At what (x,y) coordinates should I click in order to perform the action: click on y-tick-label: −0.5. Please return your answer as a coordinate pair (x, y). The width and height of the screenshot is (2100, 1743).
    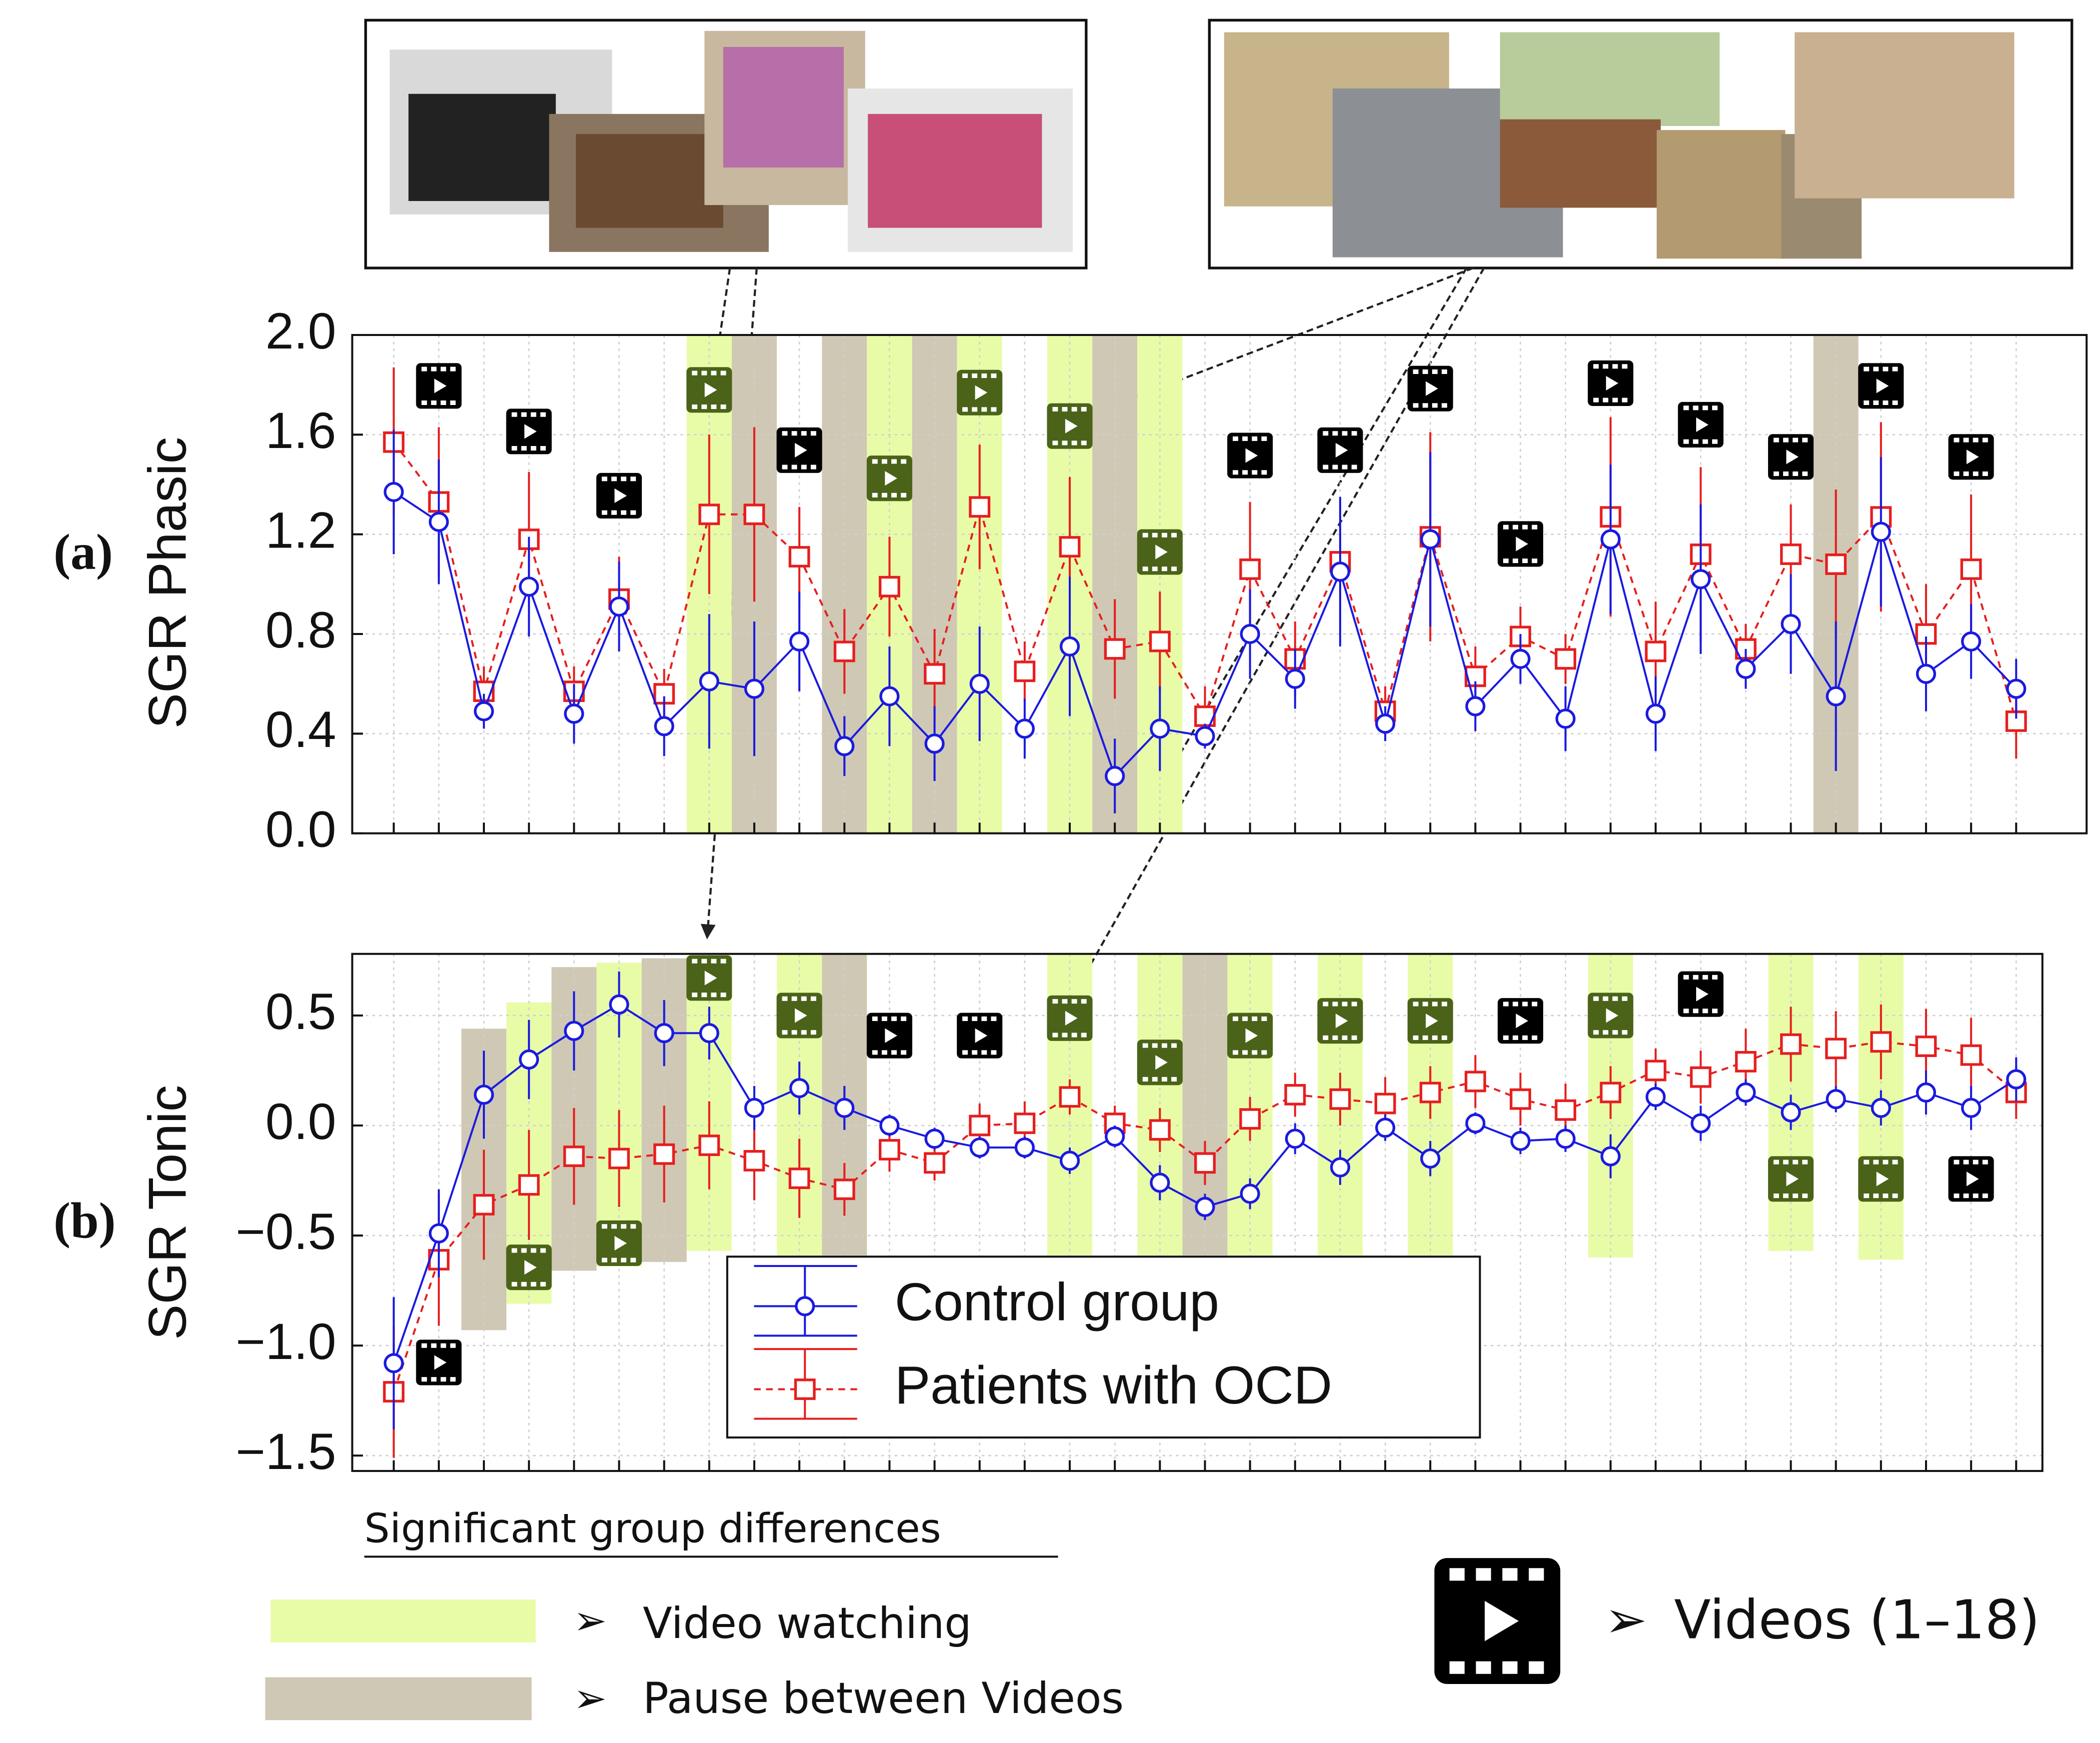
    Looking at the image, I should click on (286, 1231).